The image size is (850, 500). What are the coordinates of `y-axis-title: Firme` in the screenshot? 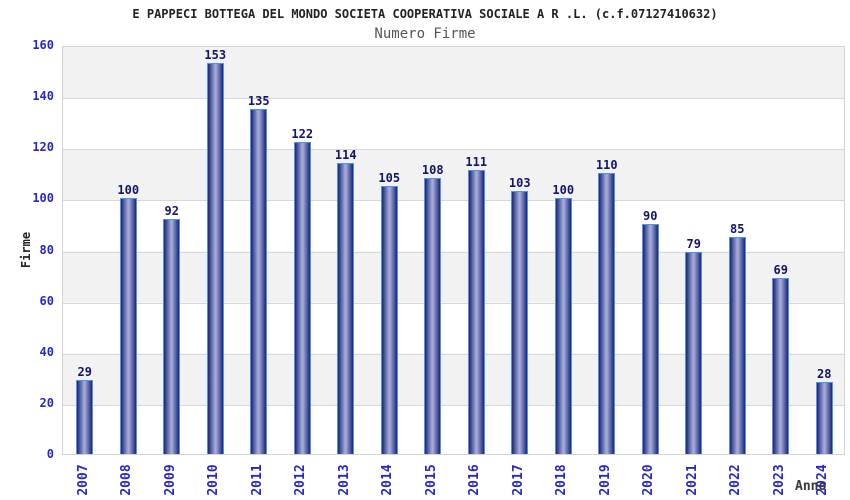 It's located at (26, 250).